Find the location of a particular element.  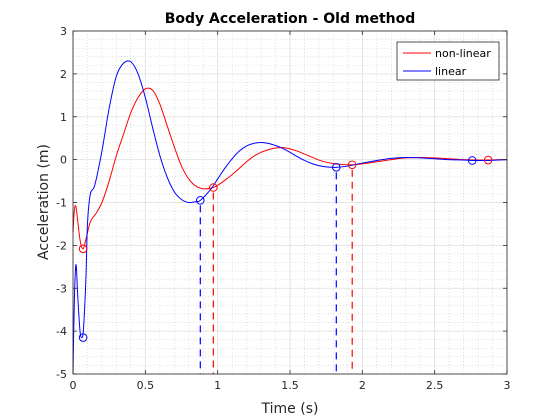

chart-title: Body Acceleration - Old method is located at coordinates (290, 19).